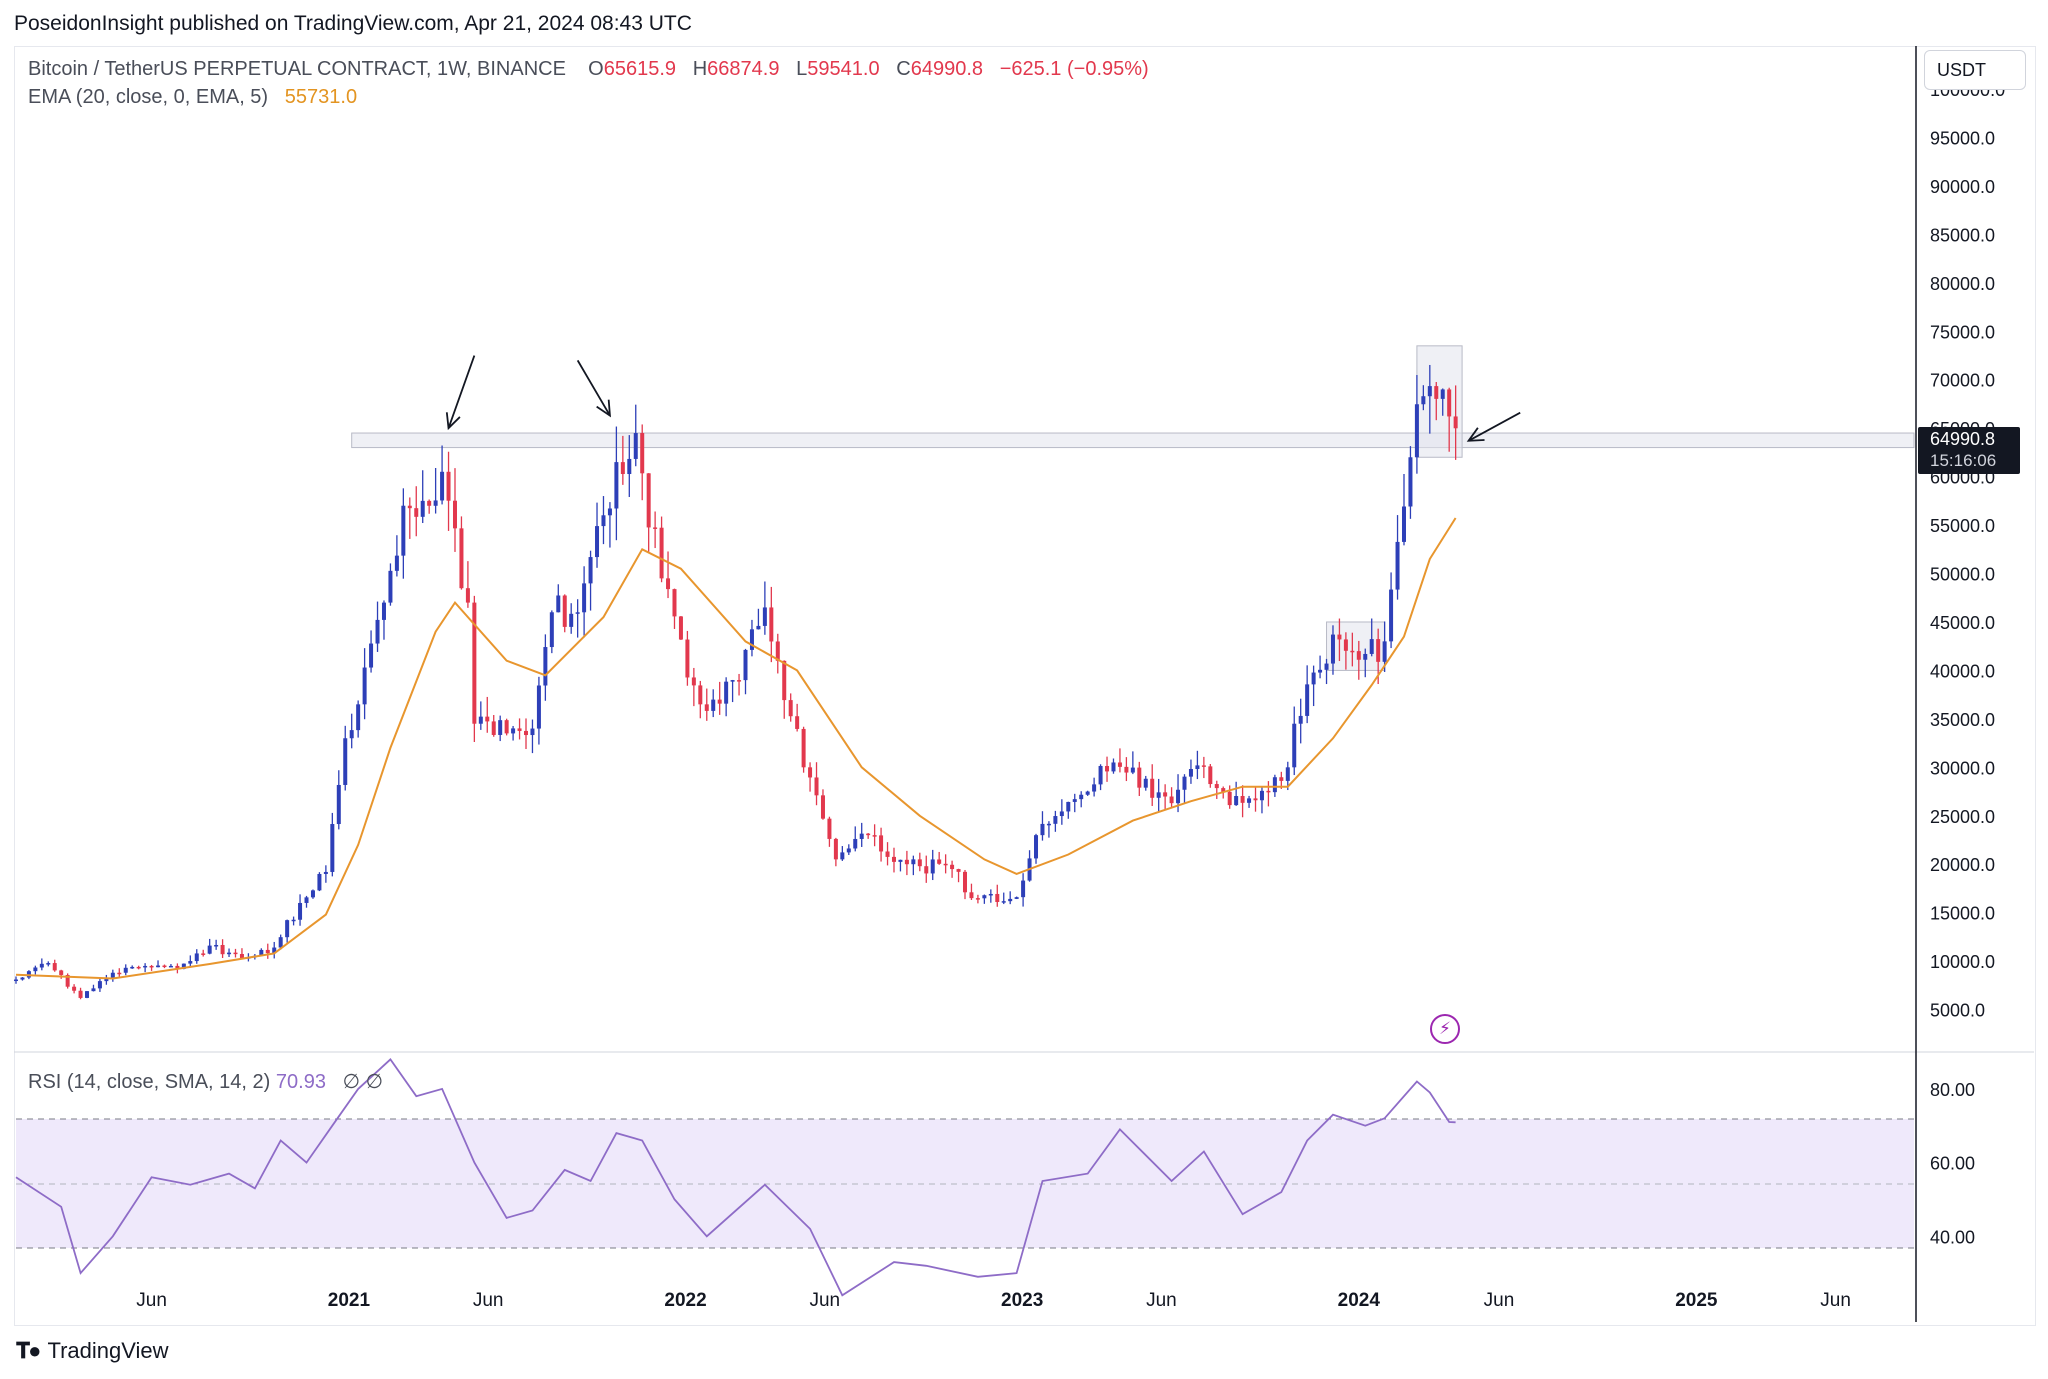 The height and width of the screenshot is (1379, 2048). I want to click on legend-rsi-row: RSI (14, close, SMA, 14, 2) 70.93 ∅ ∅, so click(205, 1081).